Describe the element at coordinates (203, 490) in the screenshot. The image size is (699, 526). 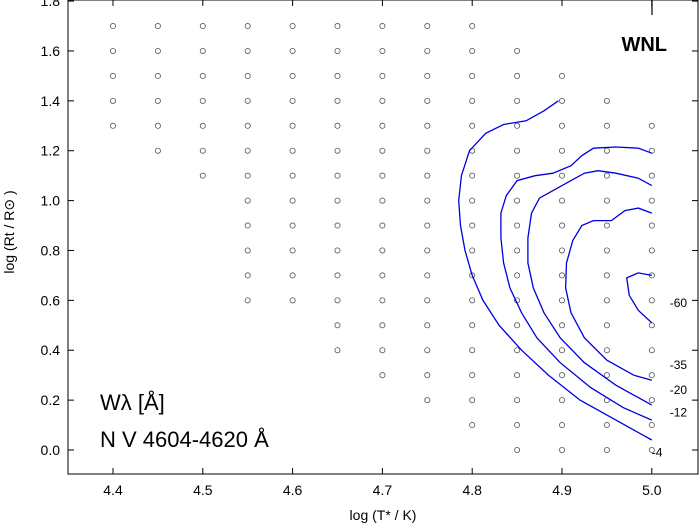
I see `x-tick-label: 4.5` at that location.